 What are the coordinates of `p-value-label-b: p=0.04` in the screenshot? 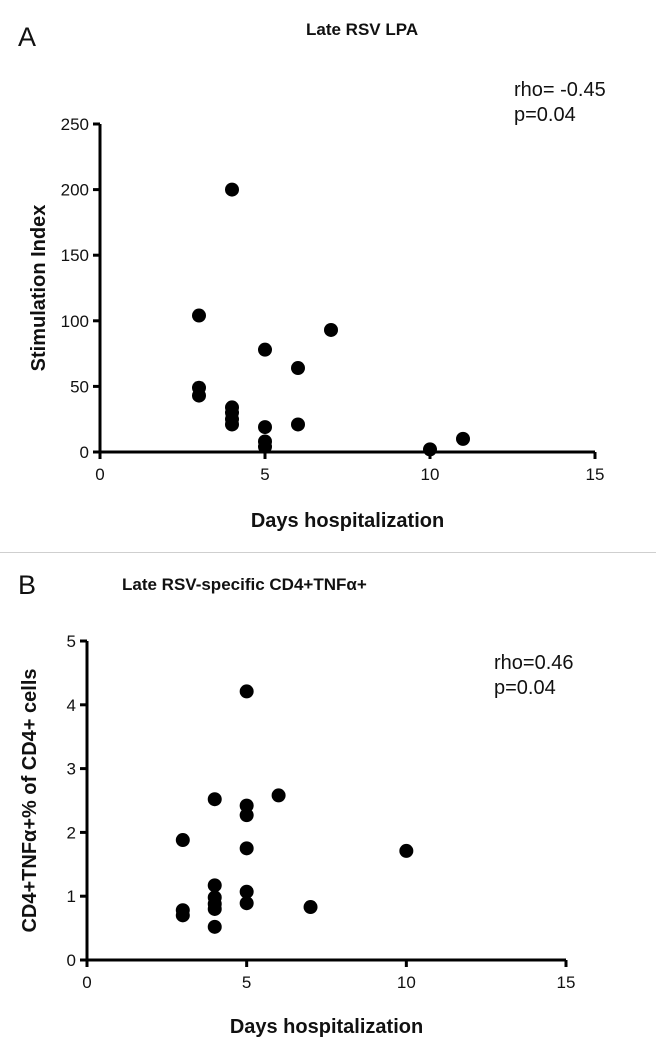 It's located at (525, 688).